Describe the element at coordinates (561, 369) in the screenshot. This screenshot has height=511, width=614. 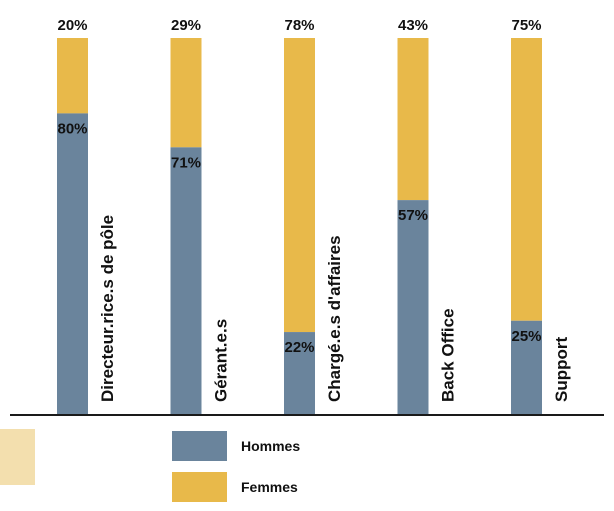
I see `category-label-4: Support` at that location.